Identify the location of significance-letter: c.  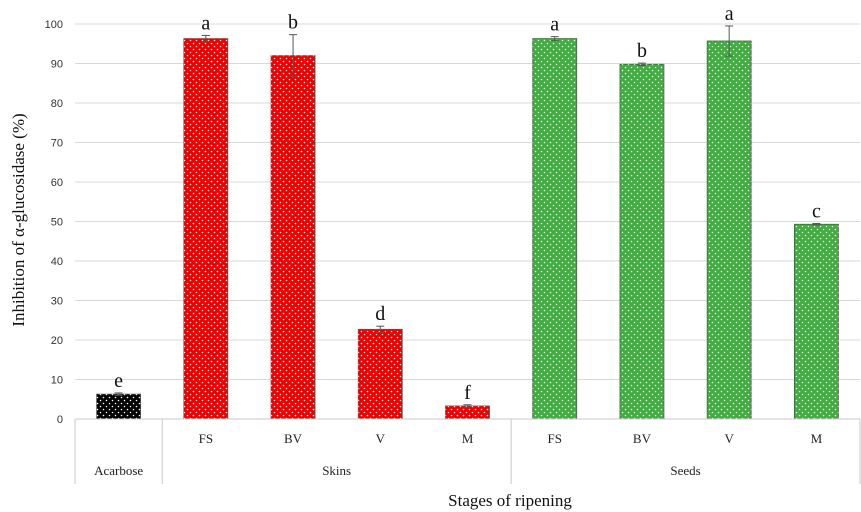
(816, 211).